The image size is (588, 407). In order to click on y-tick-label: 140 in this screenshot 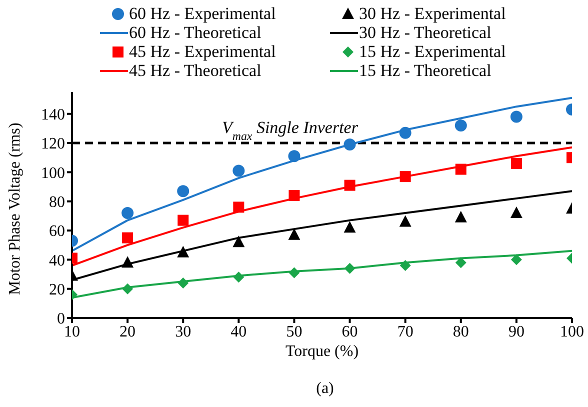, I will do `click(53, 115)`.